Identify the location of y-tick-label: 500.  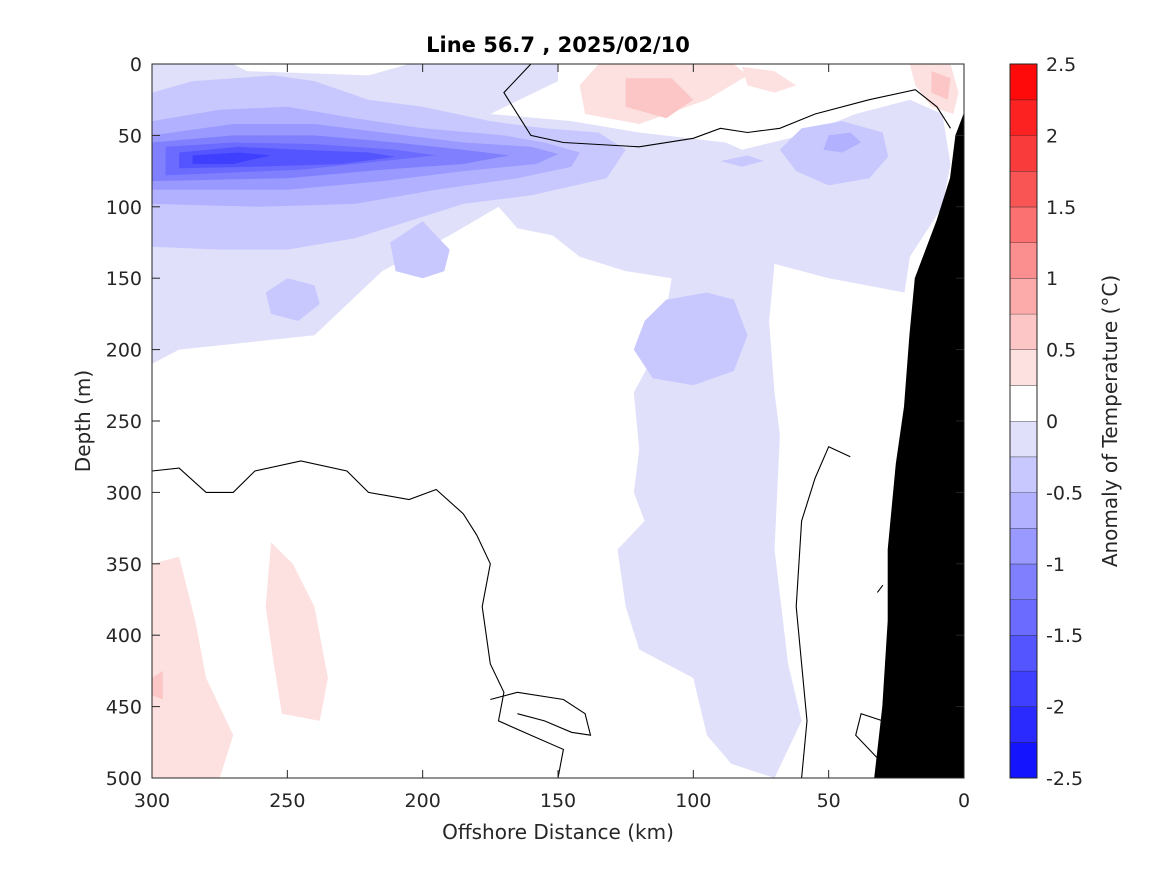
(124, 779).